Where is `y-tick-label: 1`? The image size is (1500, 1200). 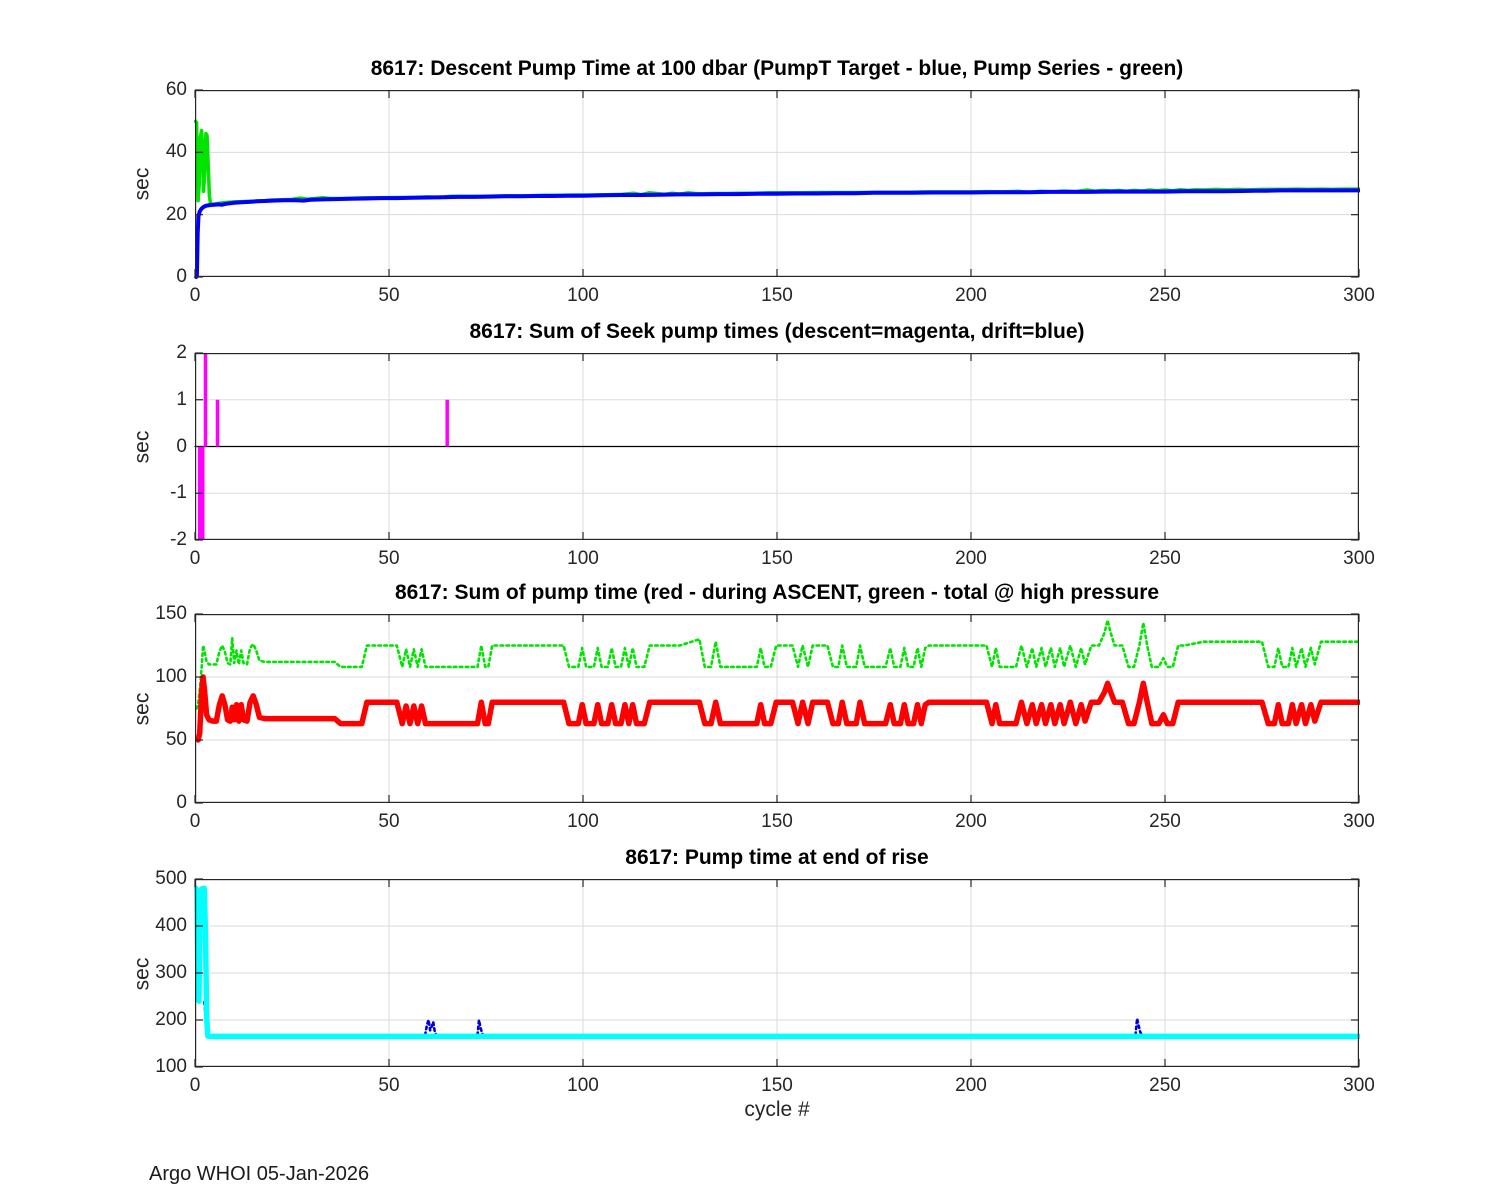 y-tick-label: 1 is located at coordinates (181, 399).